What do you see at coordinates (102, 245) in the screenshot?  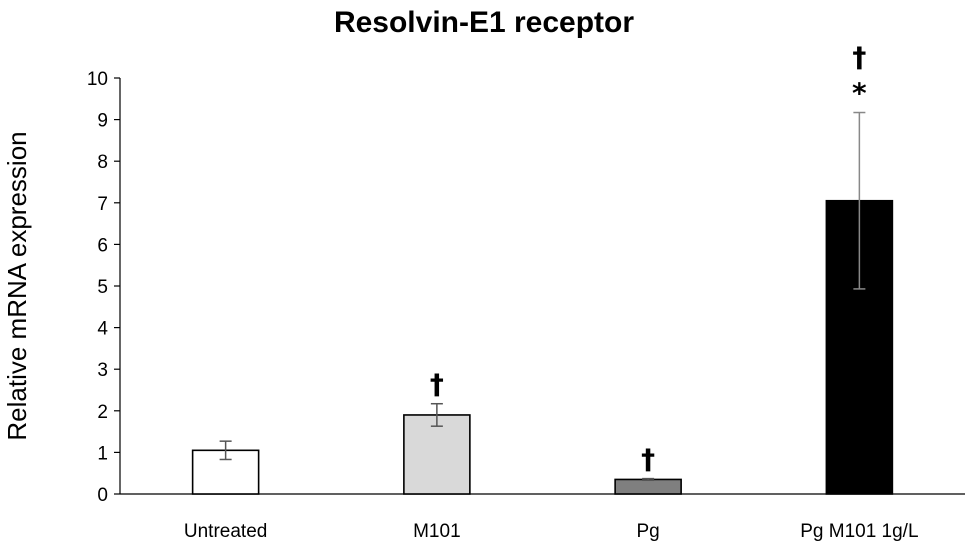 I see `y-tick-label: 6` at bounding box center [102, 245].